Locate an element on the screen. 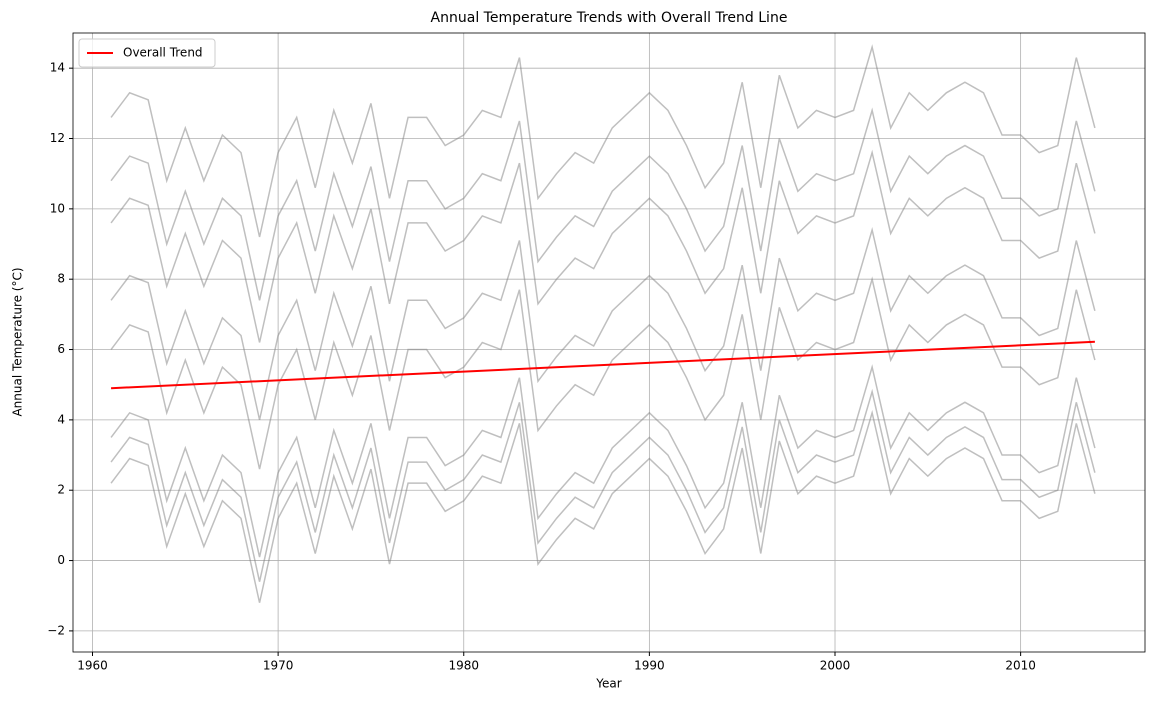 This screenshot has width=1154, height=705. x-tick-label: 1970 is located at coordinates (278, 666).